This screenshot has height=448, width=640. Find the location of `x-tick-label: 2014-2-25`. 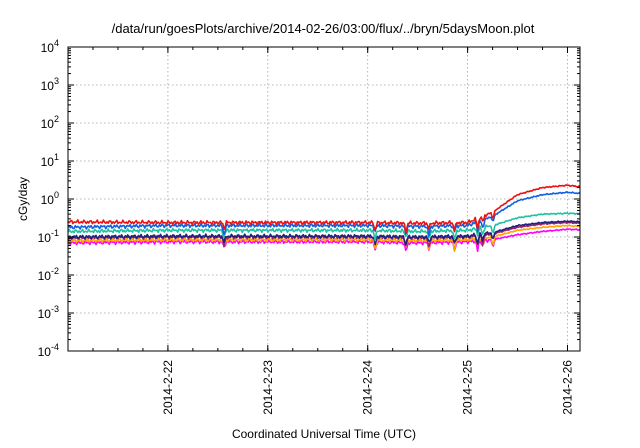

x-tick-label: 2014-2-25 is located at coordinates (468, 387).